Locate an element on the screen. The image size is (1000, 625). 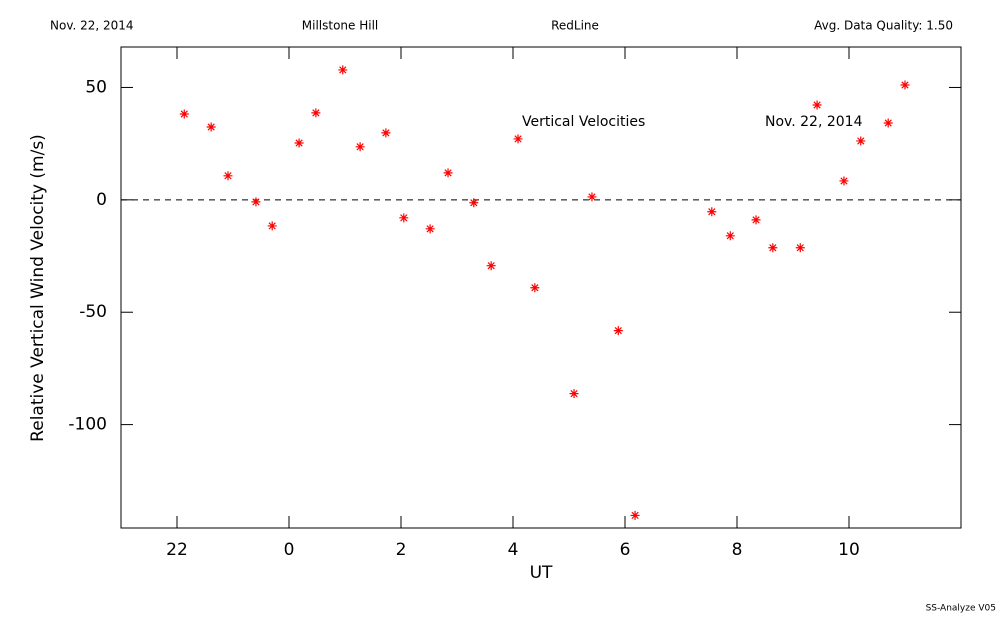
annotation: Nov. 22, 2014 is located at coordinates (814, 122).